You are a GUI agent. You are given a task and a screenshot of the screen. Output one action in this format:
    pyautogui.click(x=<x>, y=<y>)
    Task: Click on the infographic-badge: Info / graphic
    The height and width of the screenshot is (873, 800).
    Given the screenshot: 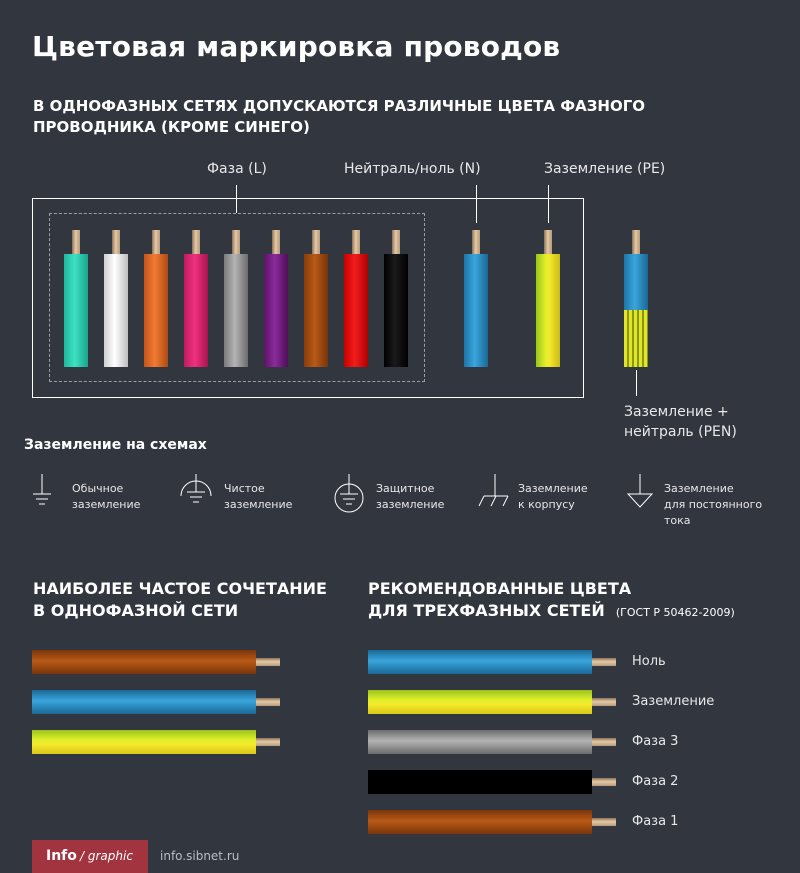 What is the action you would take?
    pyautogui.click(x=90, y=856)
    